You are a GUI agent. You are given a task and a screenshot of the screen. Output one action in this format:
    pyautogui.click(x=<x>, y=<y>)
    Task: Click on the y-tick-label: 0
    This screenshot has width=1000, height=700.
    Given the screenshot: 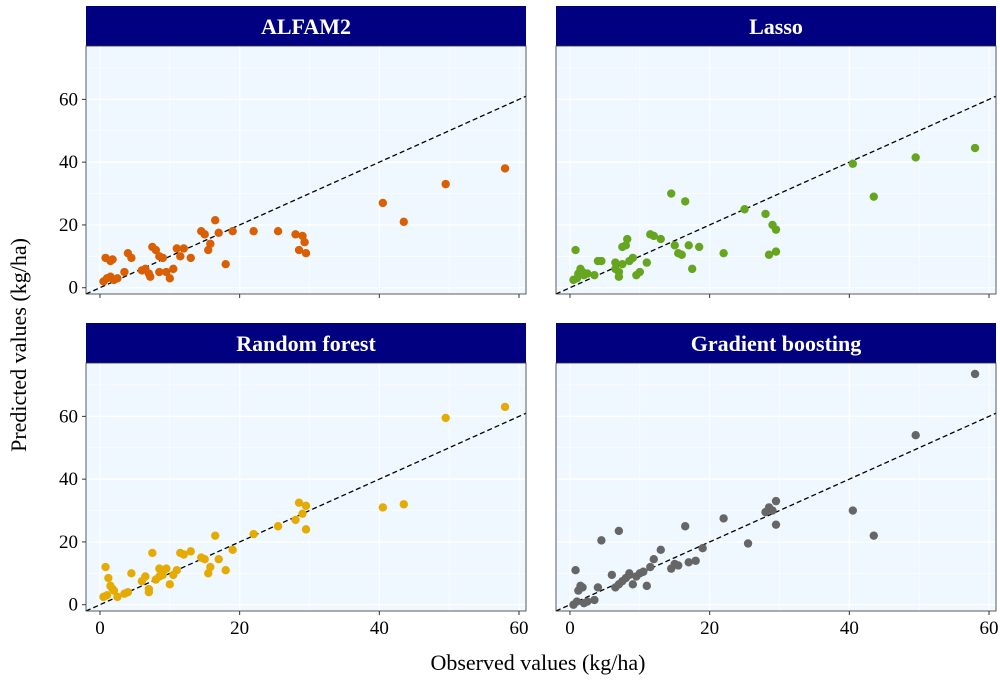 What is the action you would take?
    pyautogui.click(x=74, y=288)
    